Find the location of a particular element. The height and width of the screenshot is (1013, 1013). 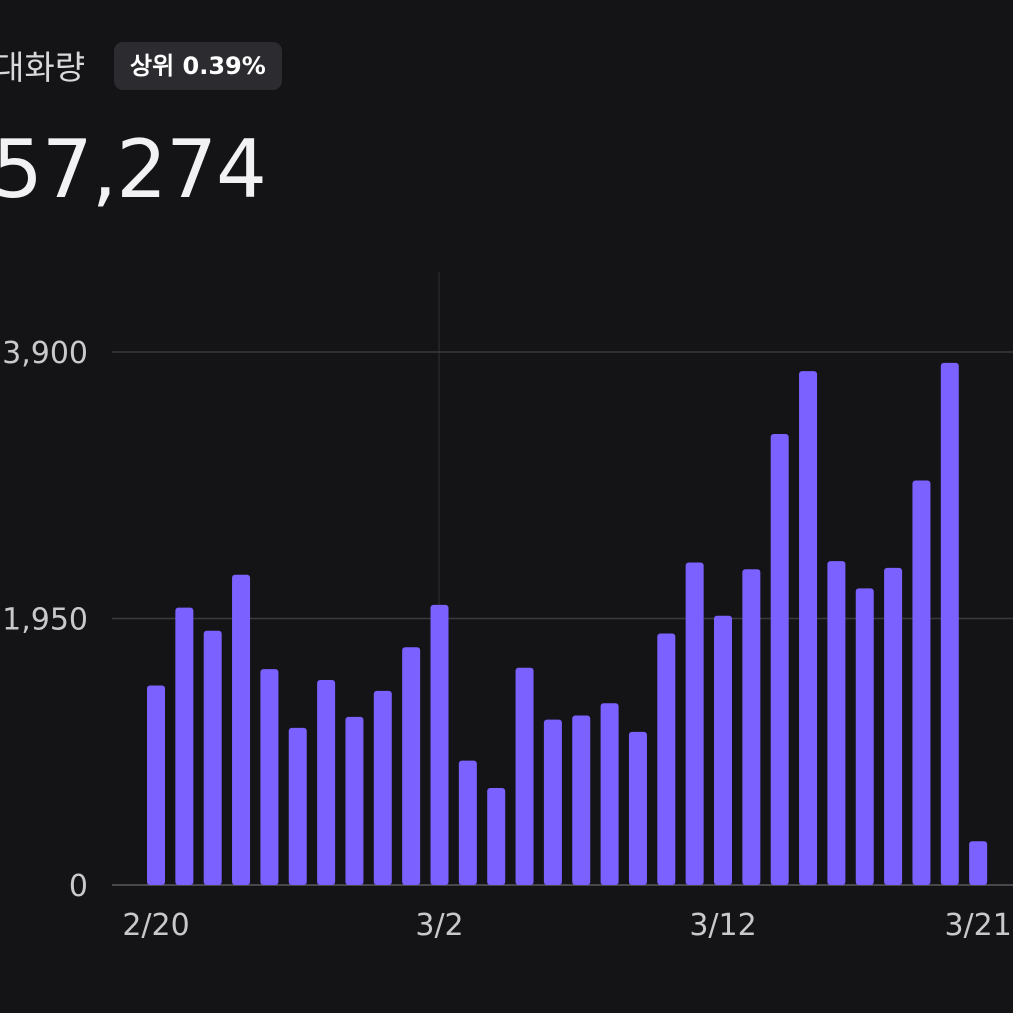

x-tick-label: 3/21 is located at coordinates (977, 925).